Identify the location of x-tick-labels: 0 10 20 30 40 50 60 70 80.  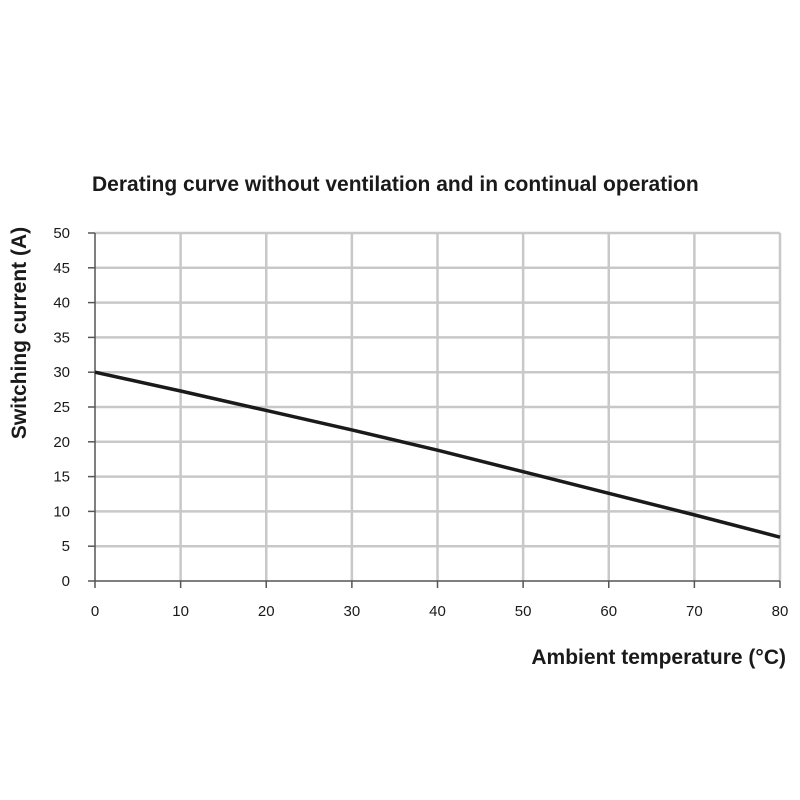
(440, 611).